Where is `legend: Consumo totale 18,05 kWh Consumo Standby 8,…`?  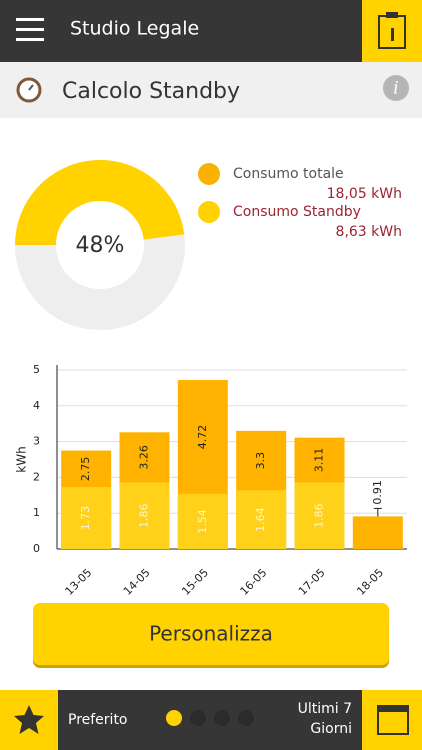 legend: Consumo totale 18,05 kWh Consumo Standby 8,… is located at coordinates (300, 201).